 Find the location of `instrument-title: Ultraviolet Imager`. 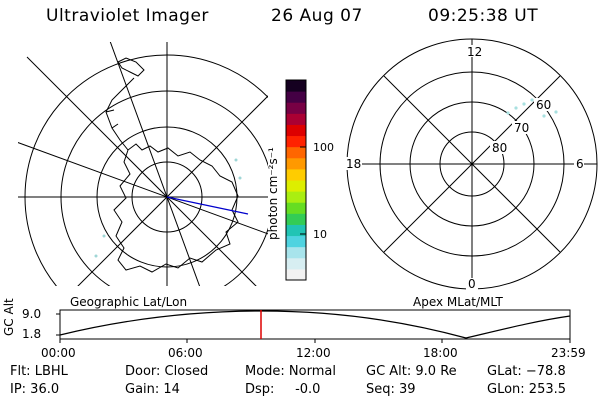

instrument-title: Ultraviolet Imager is located at coordinates (127, 16).